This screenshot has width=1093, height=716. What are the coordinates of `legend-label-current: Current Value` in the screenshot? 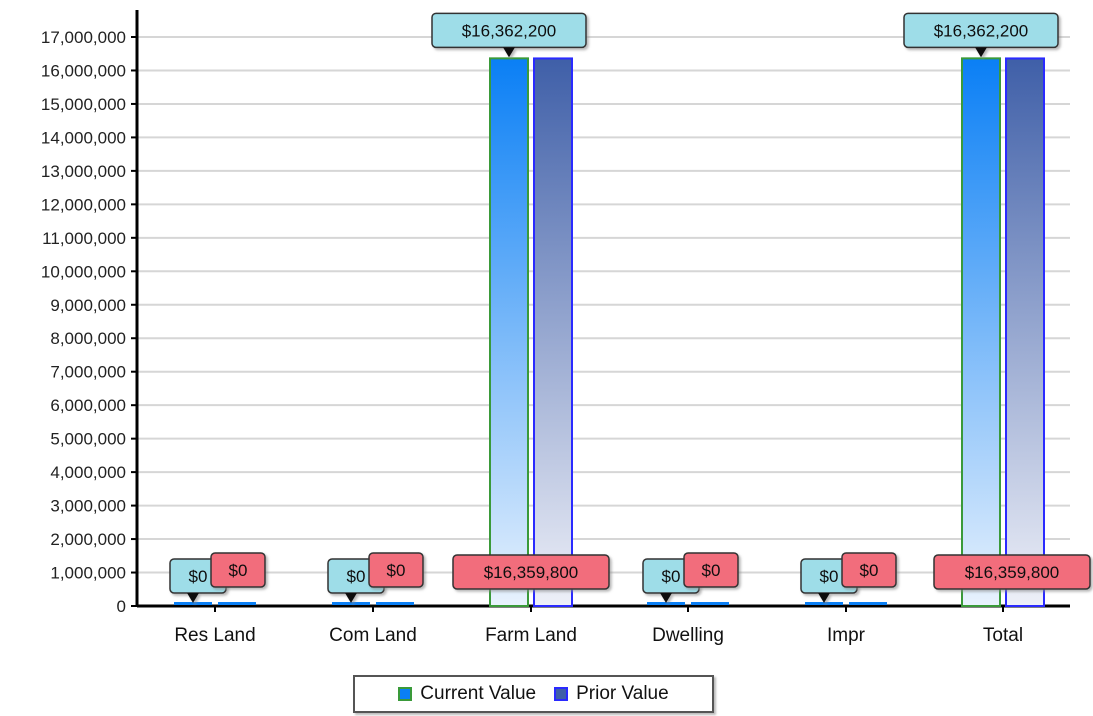 It's located at (478, 693).